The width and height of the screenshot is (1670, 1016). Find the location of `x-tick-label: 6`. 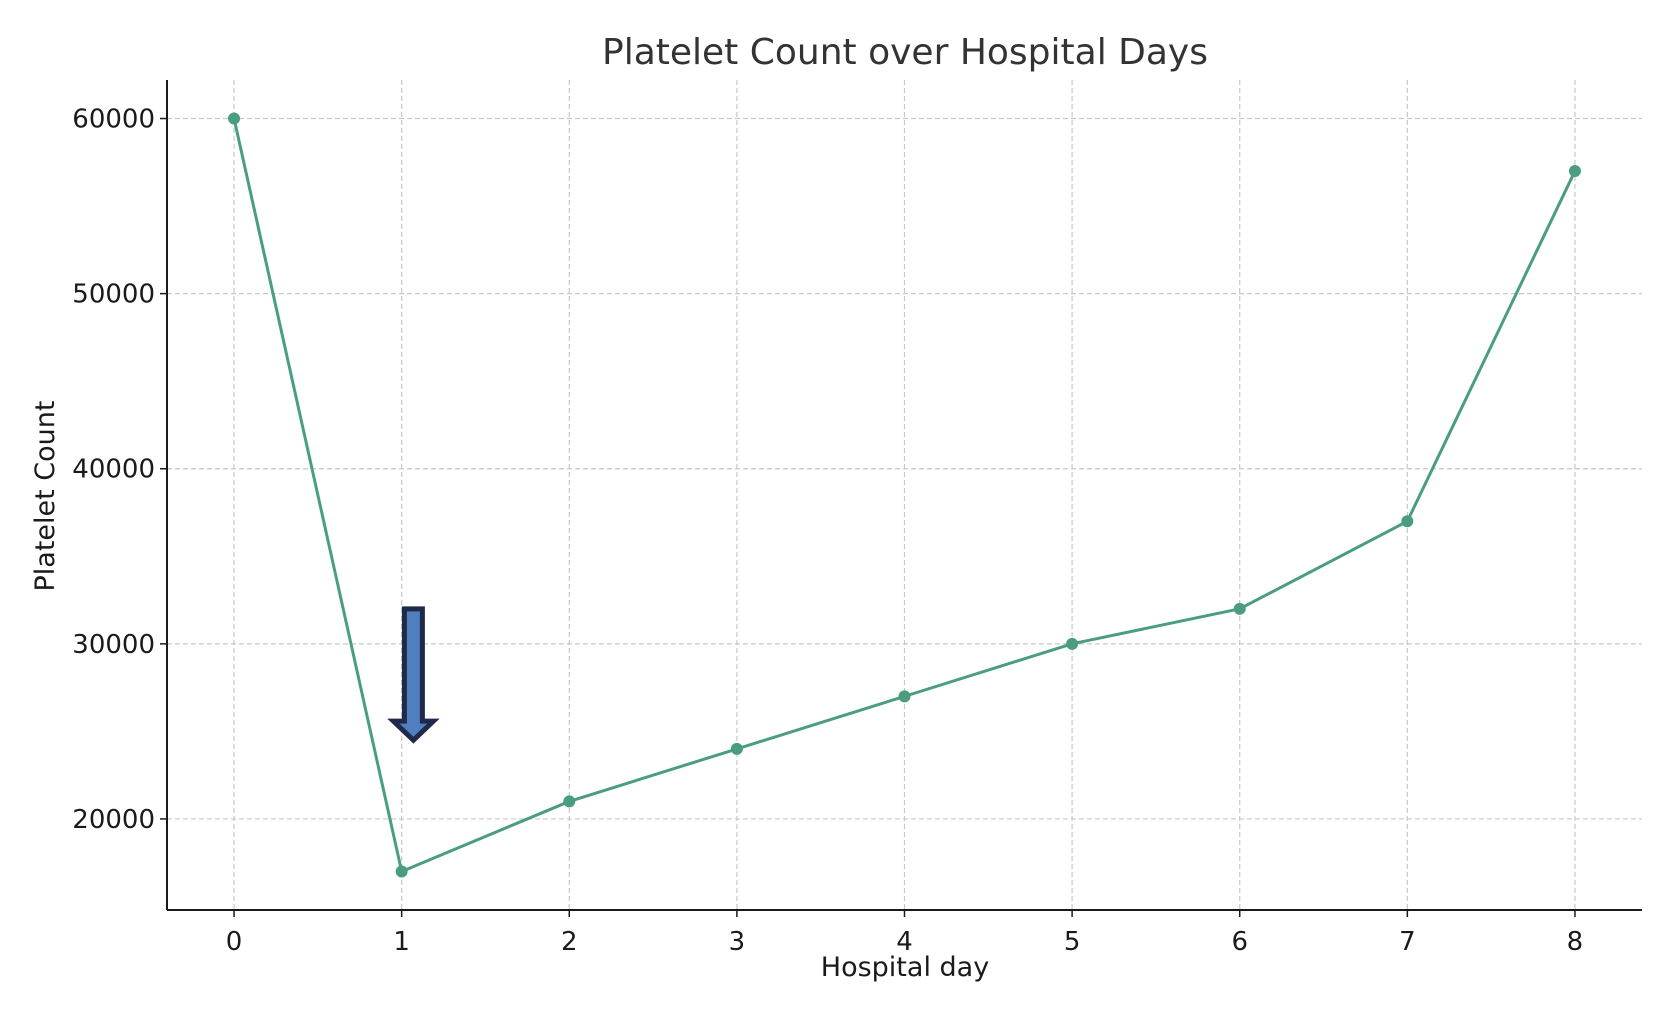

x-tick-label: 6 is located at coordinates (1239, 942).